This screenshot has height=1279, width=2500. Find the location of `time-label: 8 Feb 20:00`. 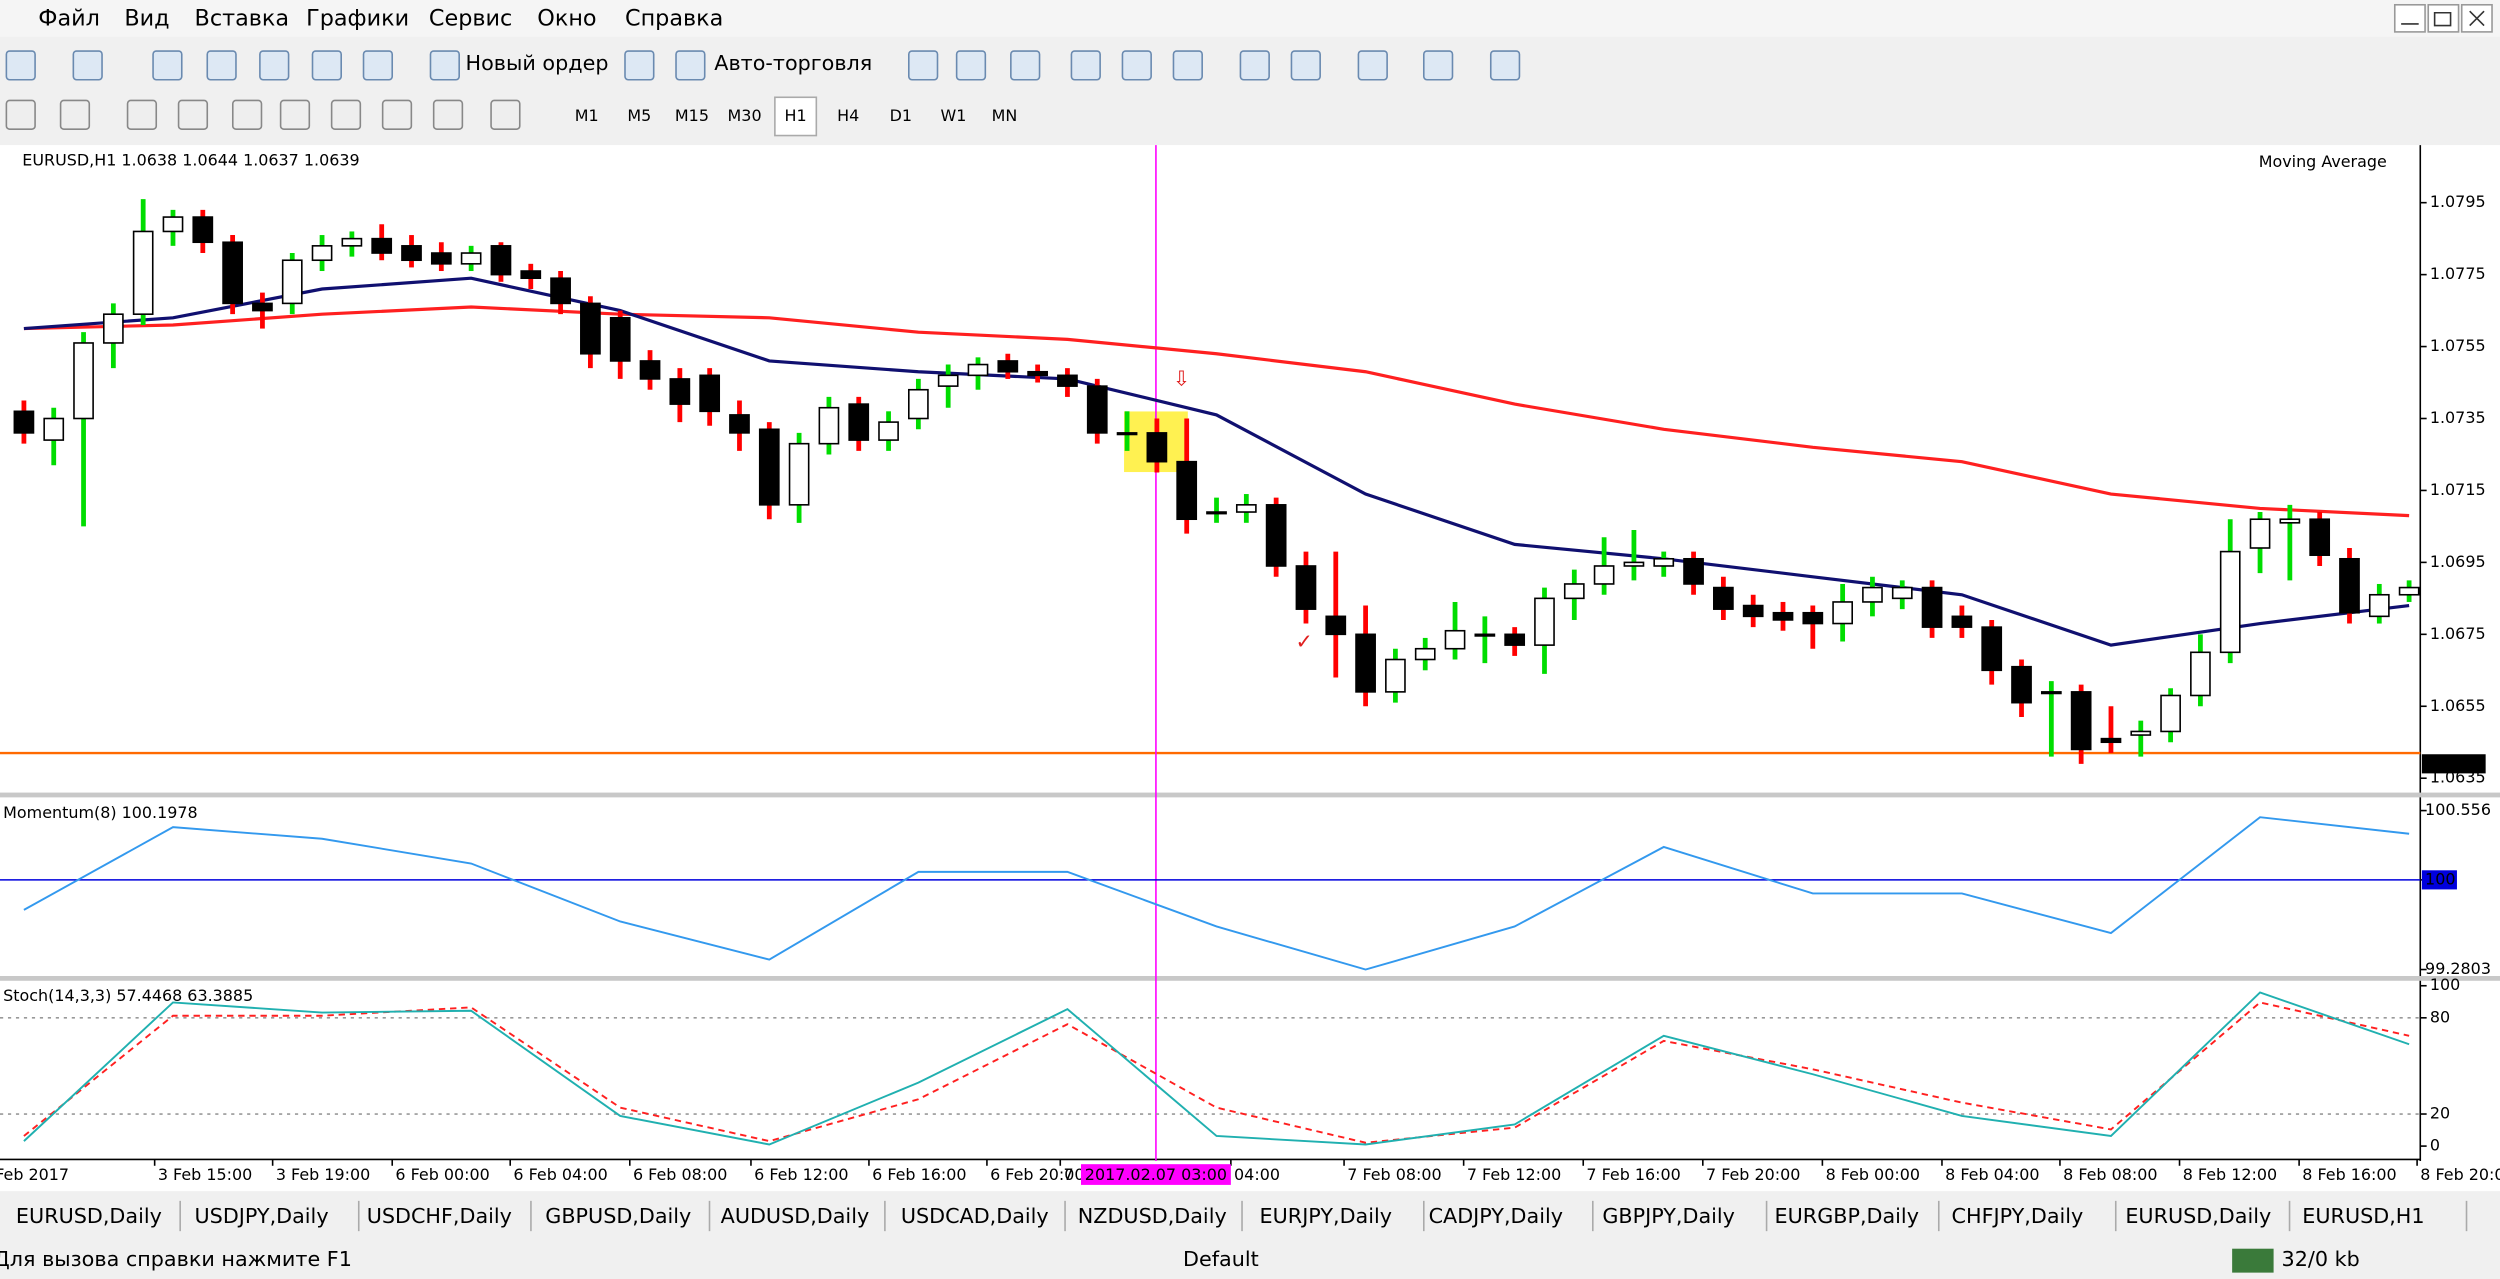

time-label: 8 Feb 20:00 is located at coordinates (2460, 1174).